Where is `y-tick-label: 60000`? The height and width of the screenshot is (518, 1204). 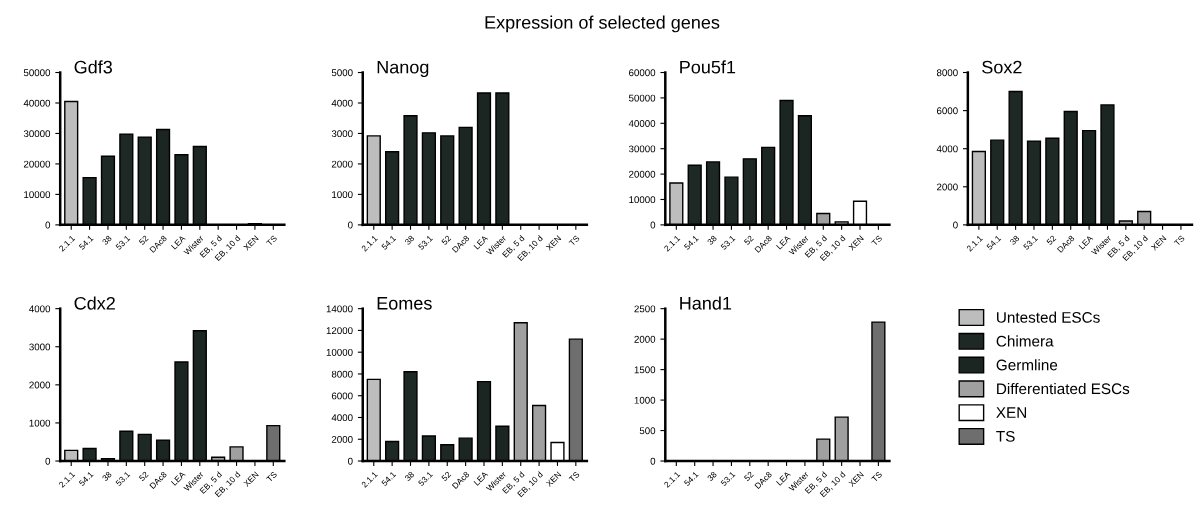 y-tick-label: 60000 is located at coordinates (642, 73).